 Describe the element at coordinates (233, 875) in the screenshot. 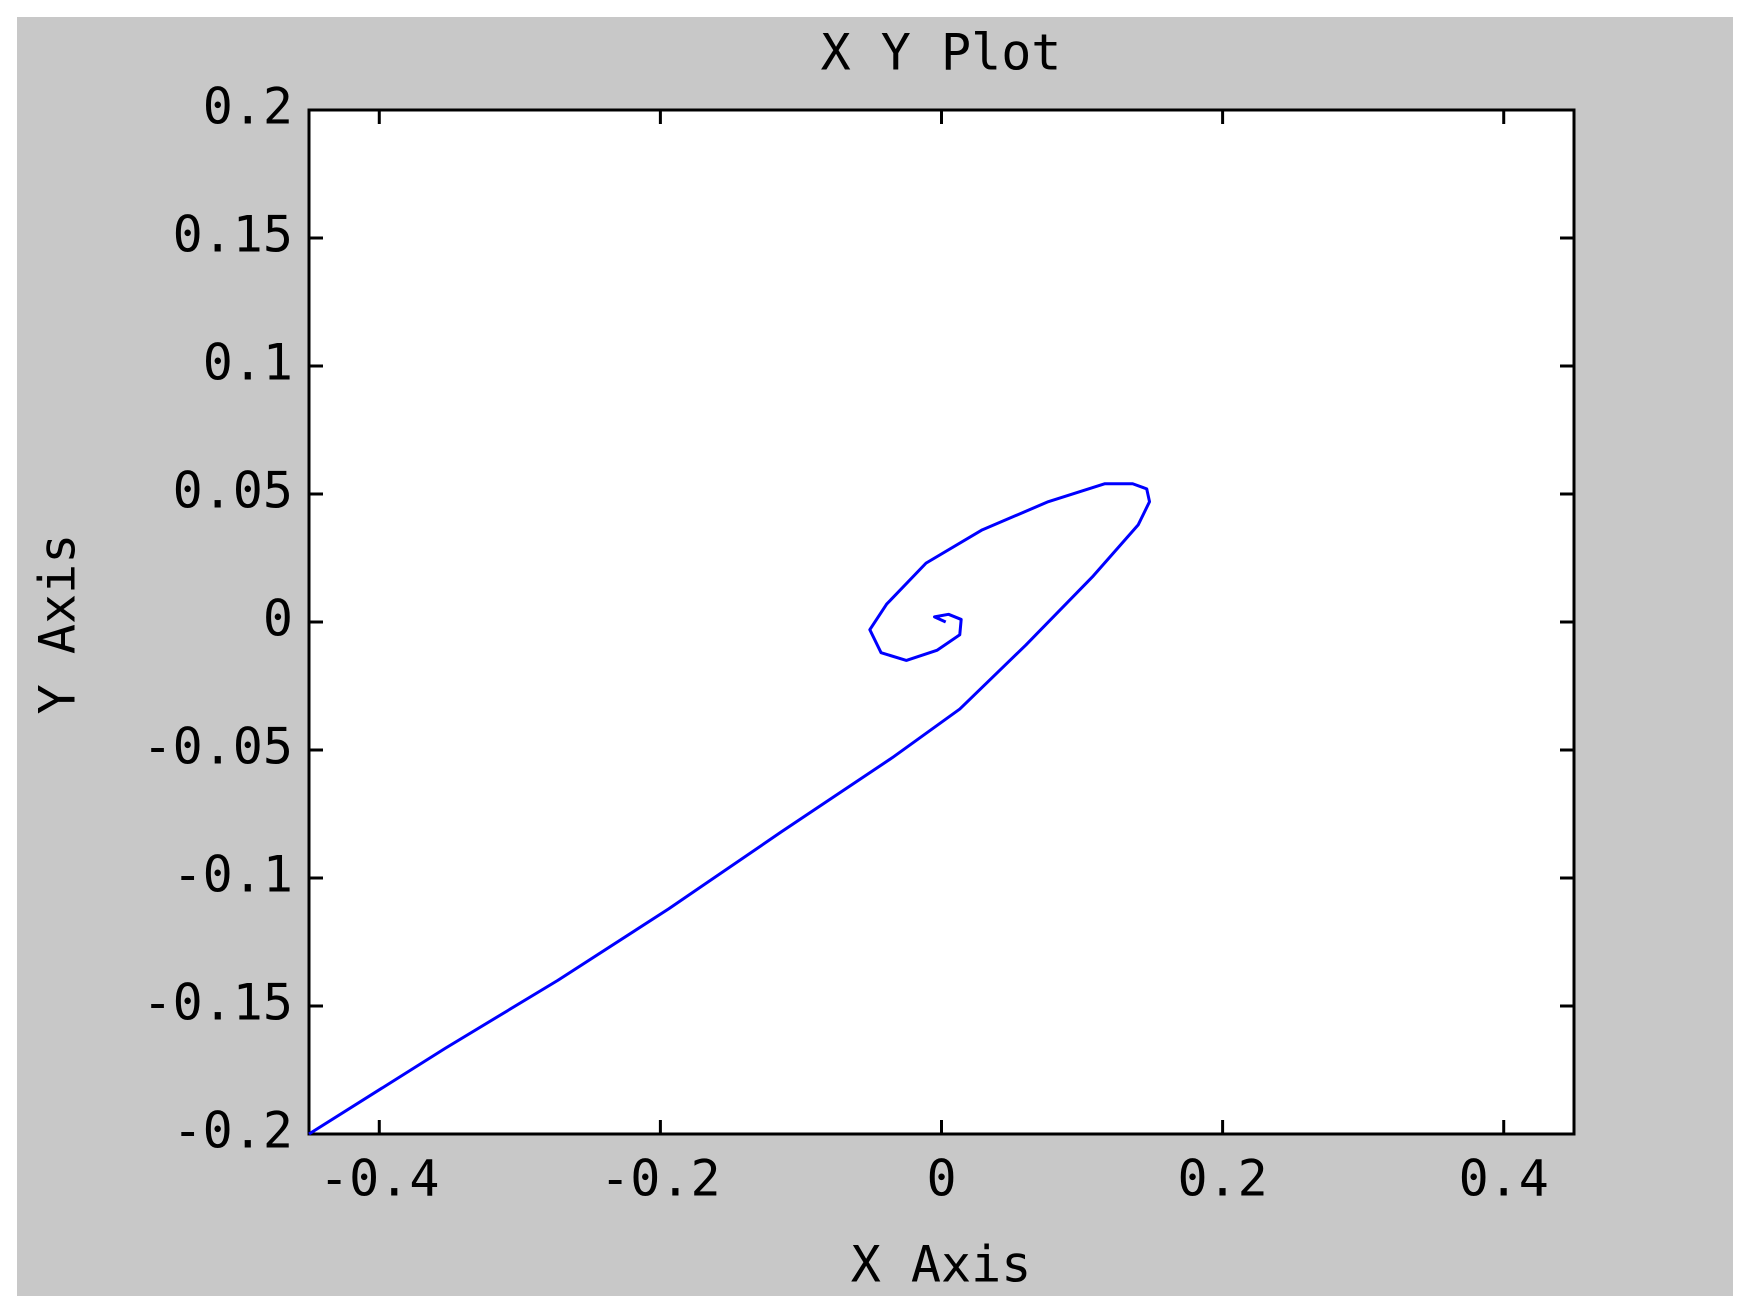

I see `y-tick-label: -0.1` at that location.